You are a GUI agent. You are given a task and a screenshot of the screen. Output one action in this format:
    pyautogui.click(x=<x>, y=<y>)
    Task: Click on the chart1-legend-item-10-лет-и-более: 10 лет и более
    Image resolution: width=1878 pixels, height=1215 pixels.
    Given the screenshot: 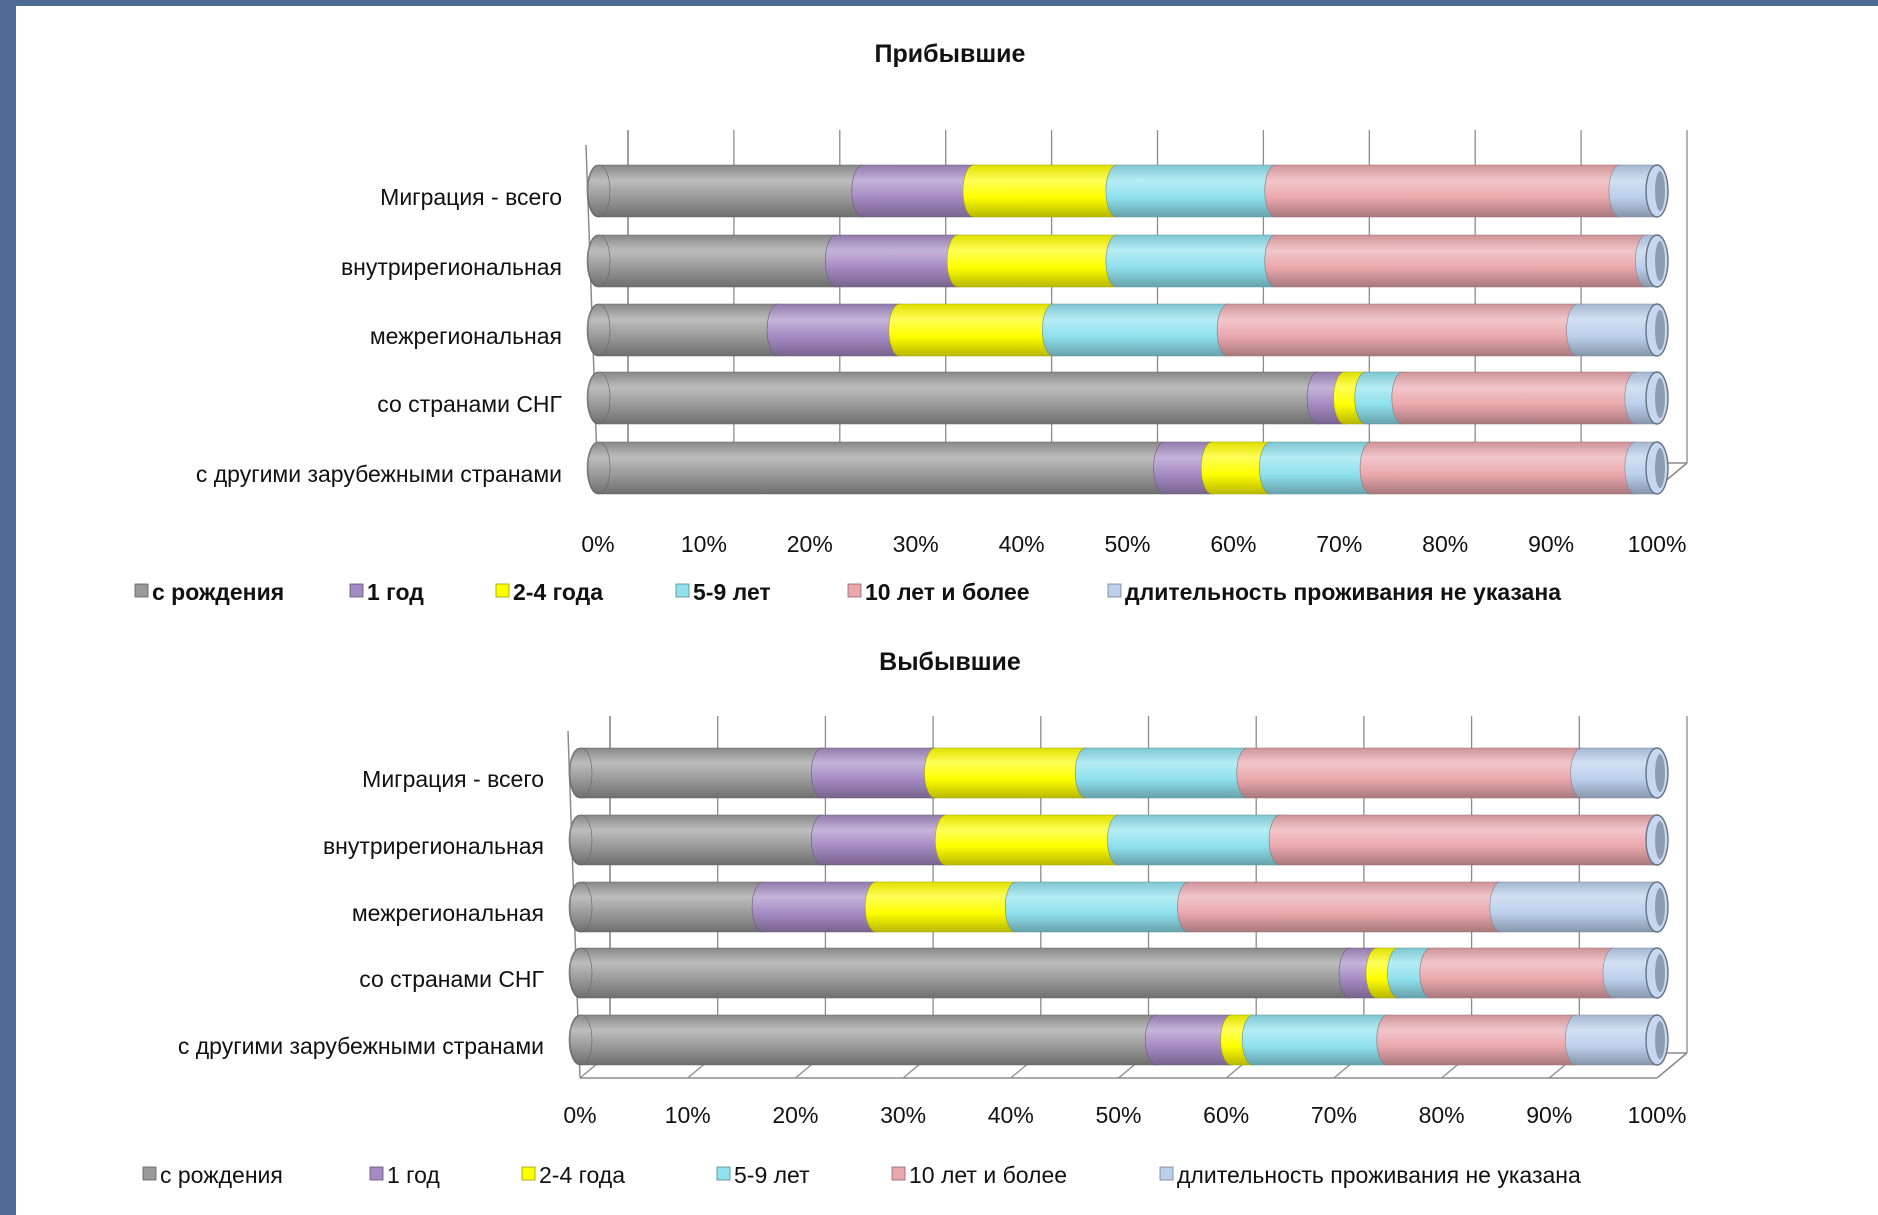 What is the action you would take?
    pyautogui.click(x=938, y=592)
    